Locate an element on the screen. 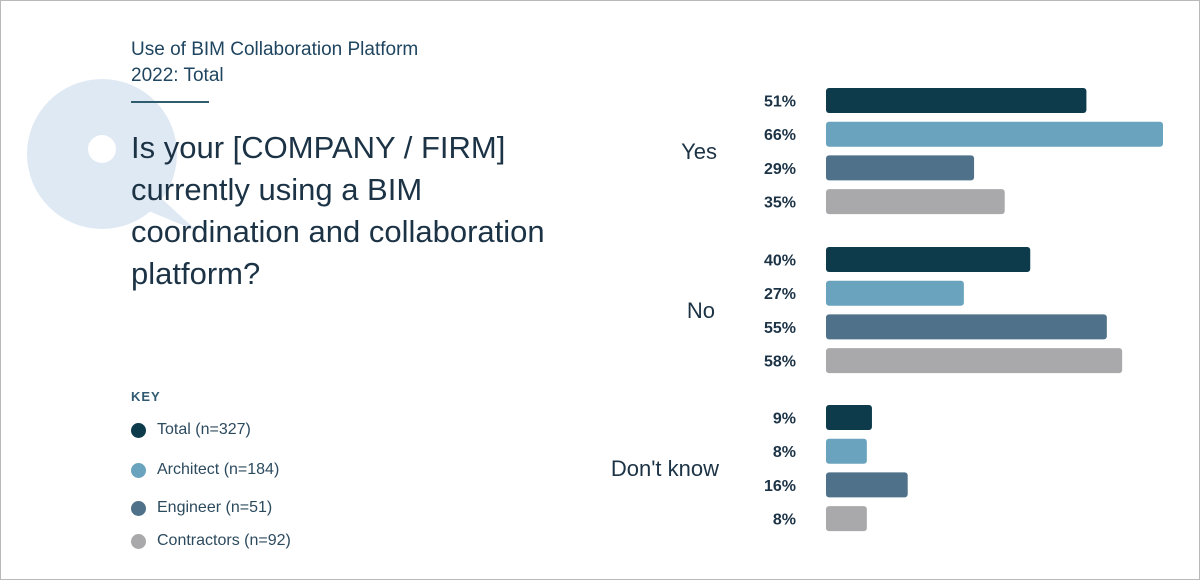  legend-item: Engineer (n=51) is located at coordinates (201, 508).